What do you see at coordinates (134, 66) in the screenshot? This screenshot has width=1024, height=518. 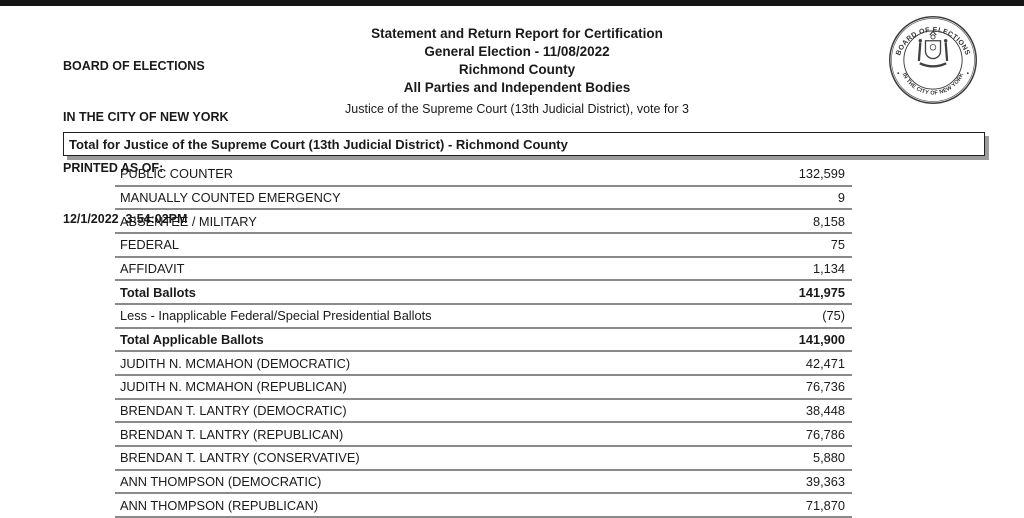 I see `agency-name-line1: BOARD OF ELECTIONS` at bounding box center [134, 66].